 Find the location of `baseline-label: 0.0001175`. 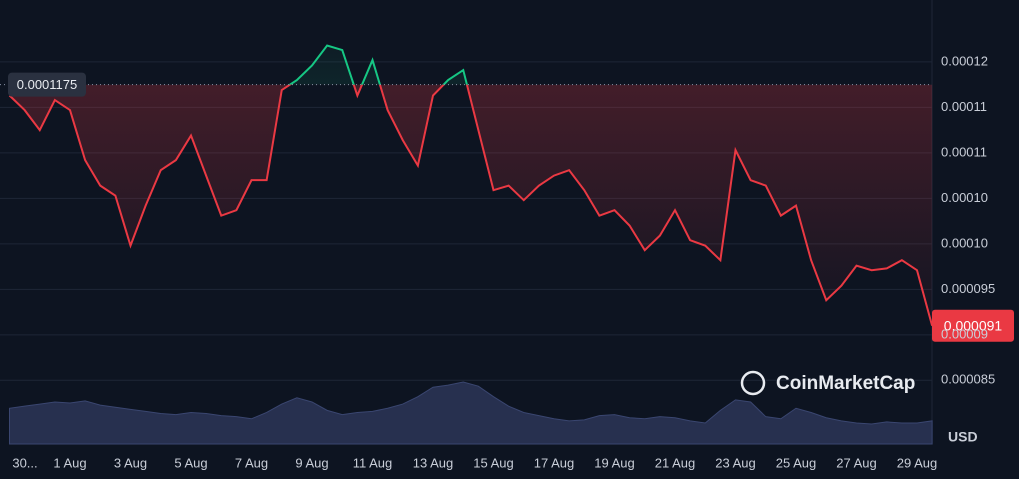

baseline-label: 0.0001175 is located at coordinates (47, 84).